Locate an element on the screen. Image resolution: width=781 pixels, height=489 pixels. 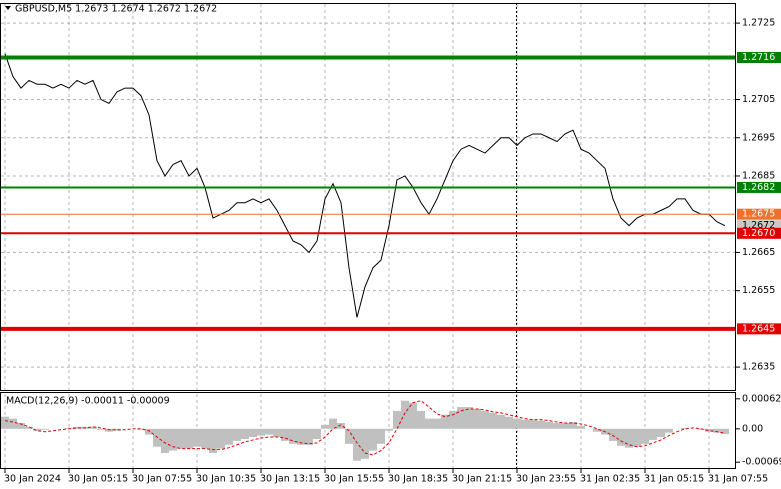
chart-title: GBPUSD,M5 1.2673 1.2674 1.2672 1.2672 is located at coordinates (116, 9).